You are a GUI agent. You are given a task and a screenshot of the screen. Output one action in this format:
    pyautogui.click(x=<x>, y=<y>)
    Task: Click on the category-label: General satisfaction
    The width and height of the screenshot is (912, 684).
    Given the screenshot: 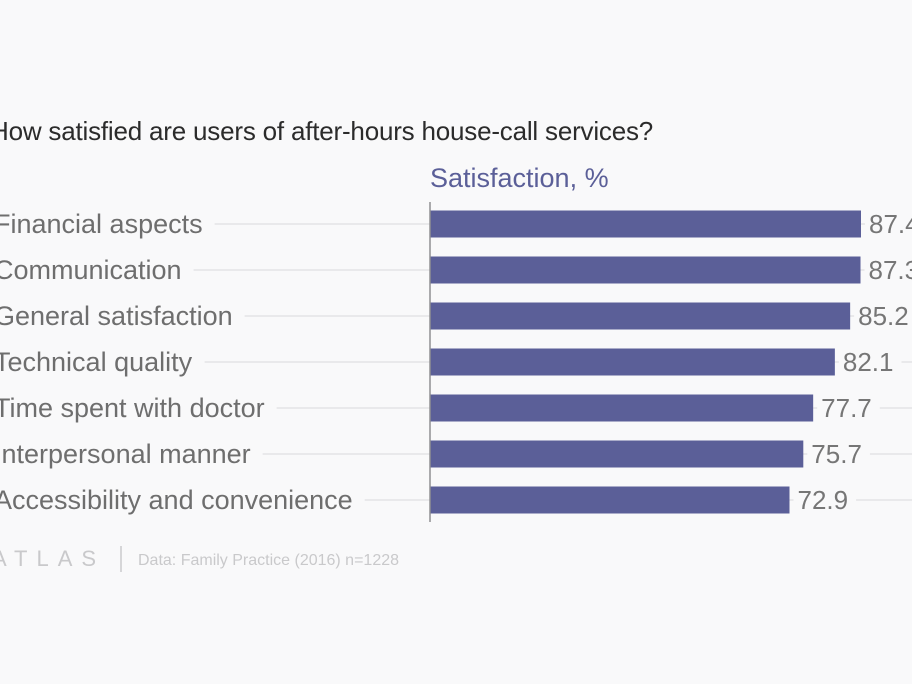 What is the action you would take?
    pyautogui.click(x=116, y=316)
    